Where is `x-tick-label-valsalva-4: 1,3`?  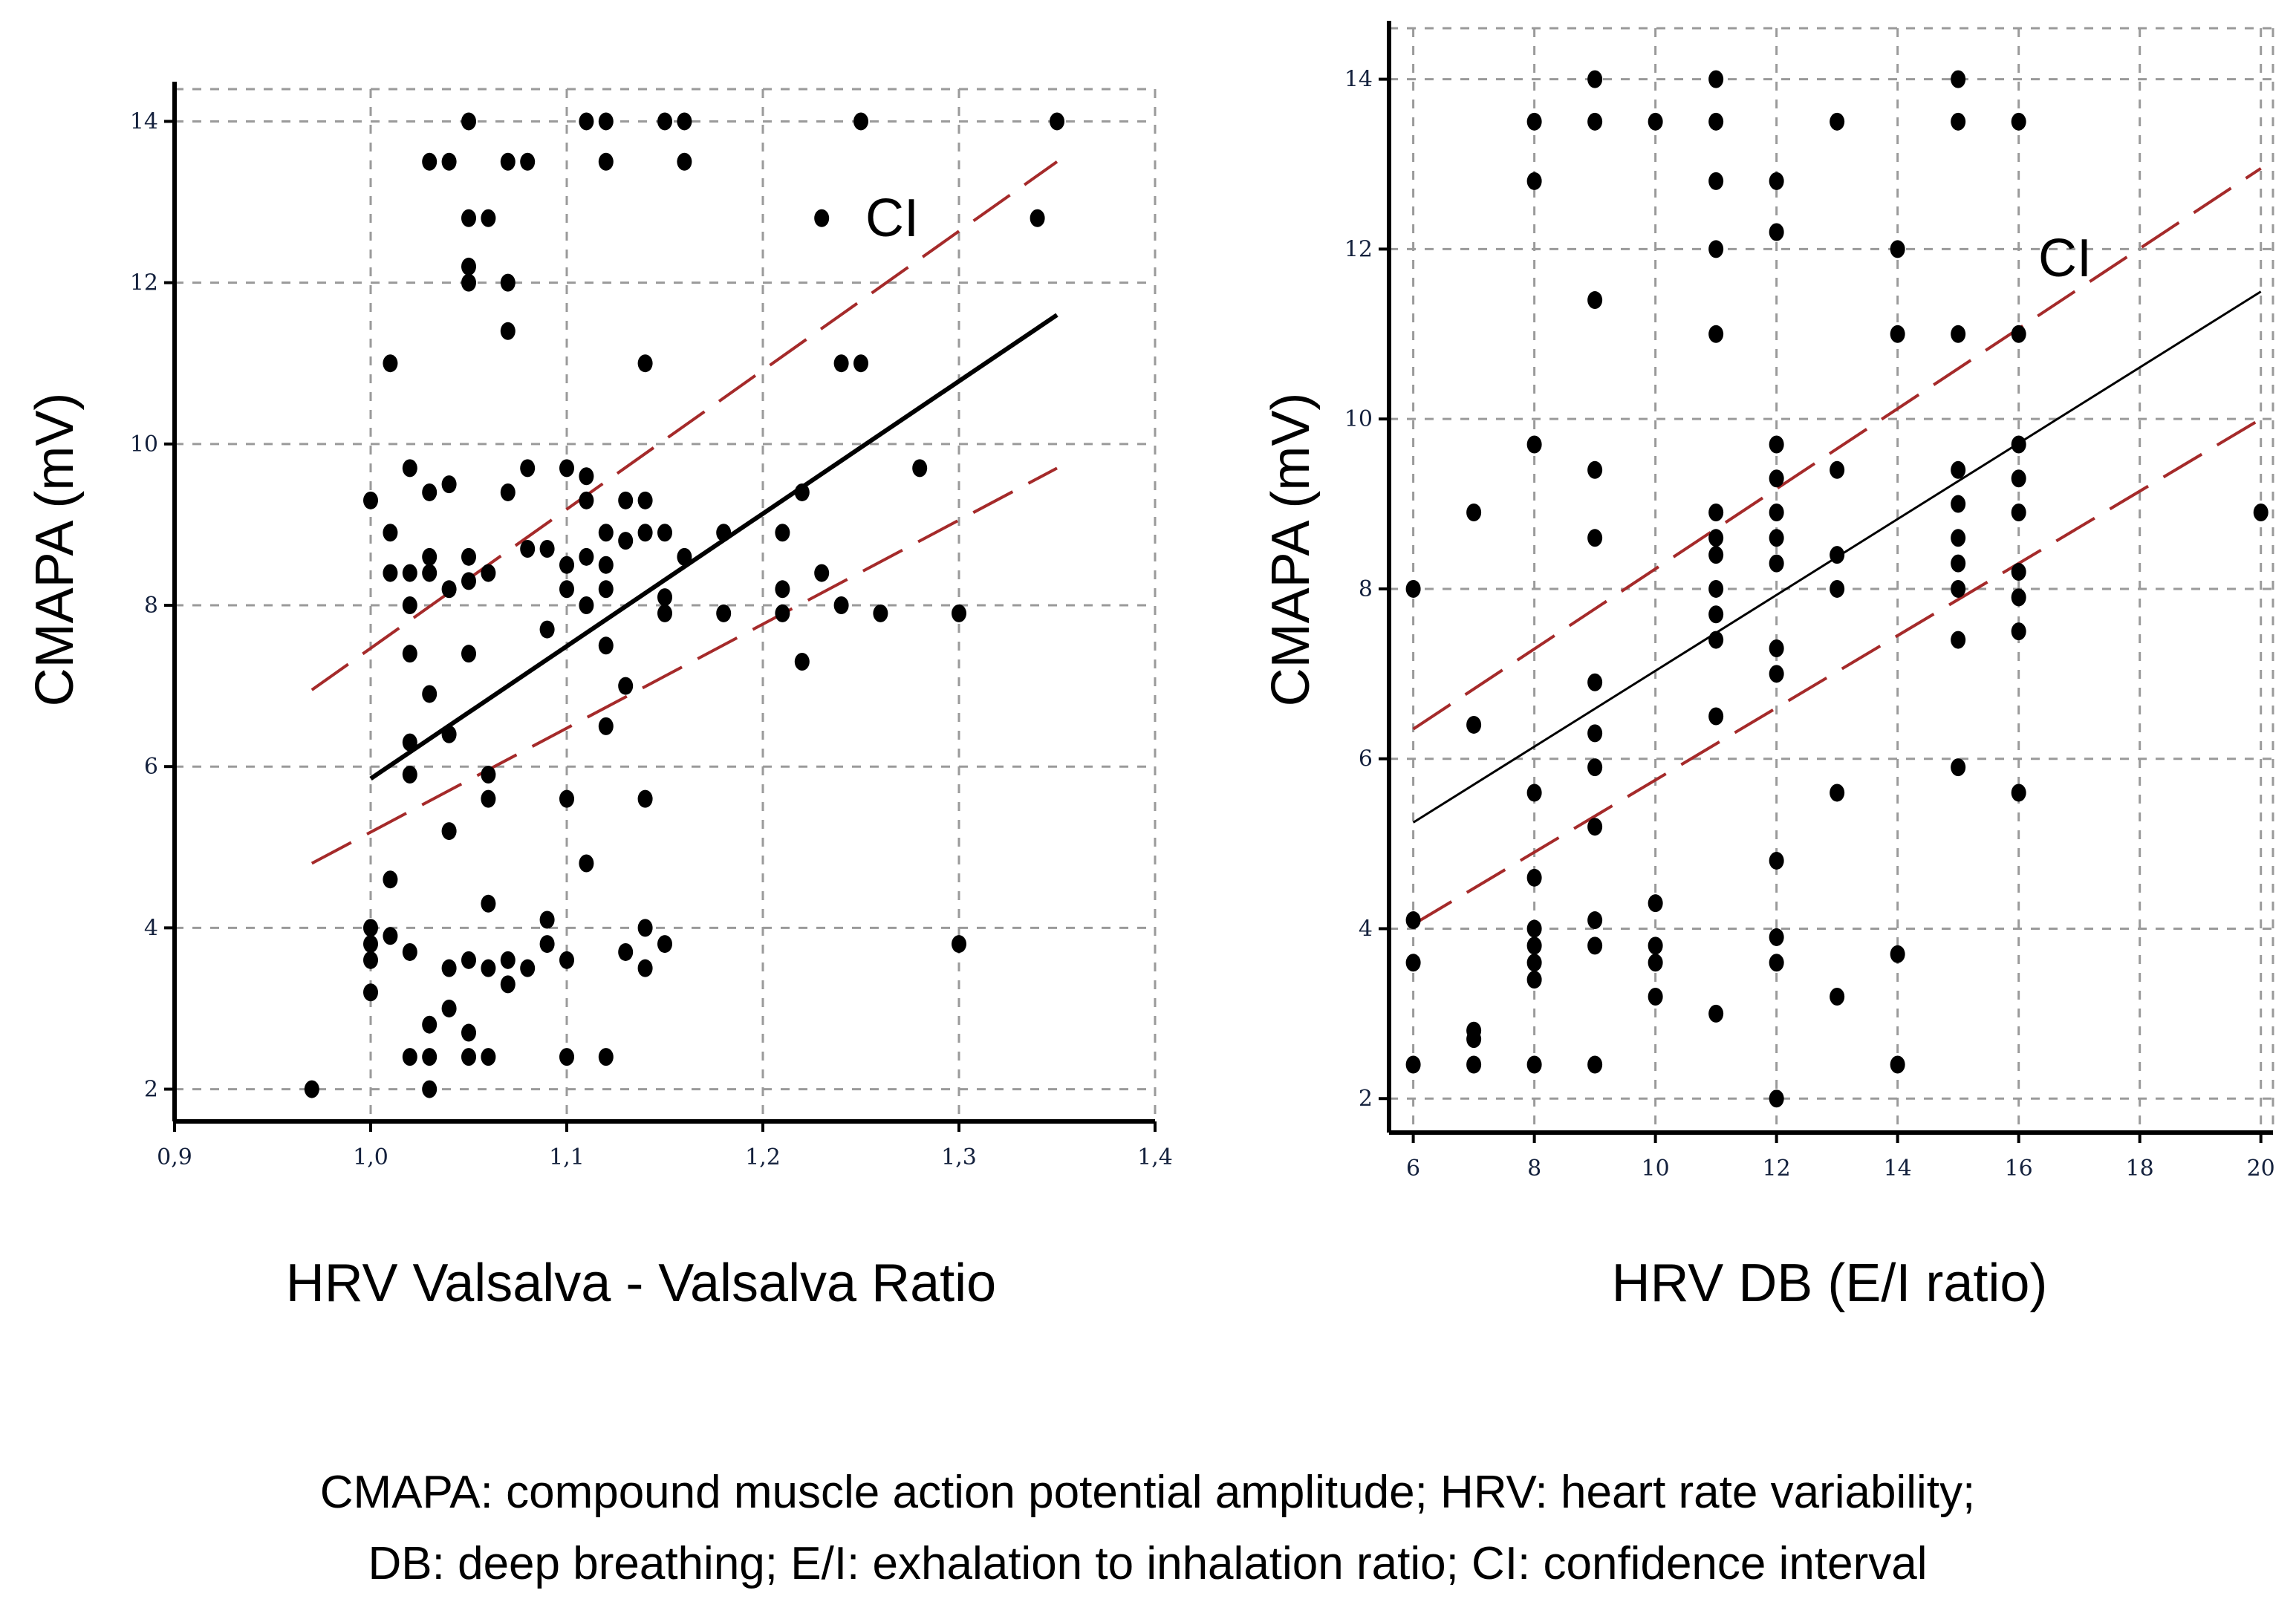 x-tick-label-valsalva-4: 1,3 is located at coordinates (959, 1157).